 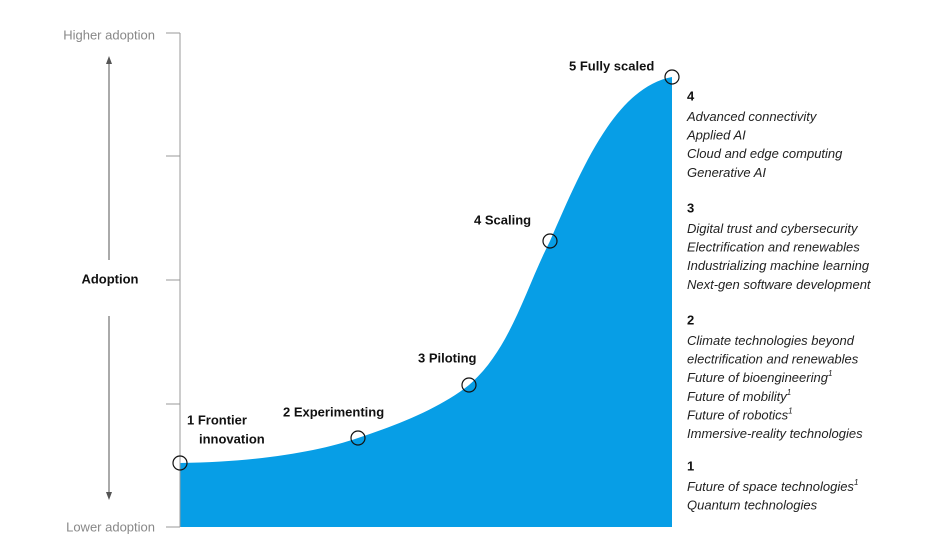 I want to click on item-text: Future of robotics, so click(x=738, y=415).